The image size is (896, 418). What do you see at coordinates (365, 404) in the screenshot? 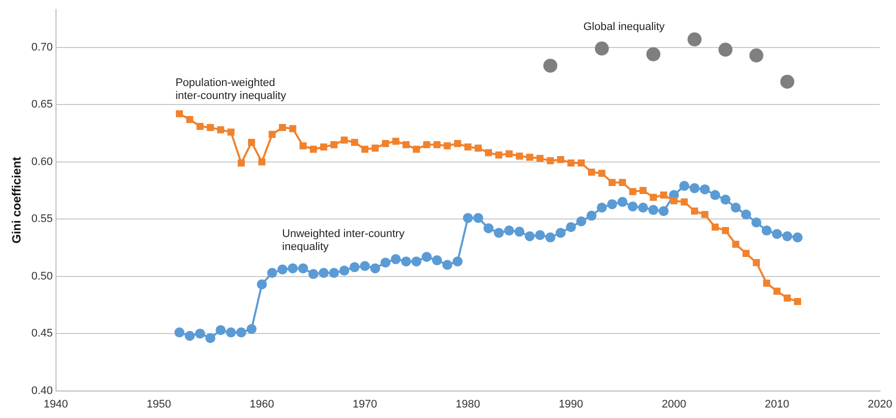
I see `x-tick-label: 1970` at bounding box center [365, 404].